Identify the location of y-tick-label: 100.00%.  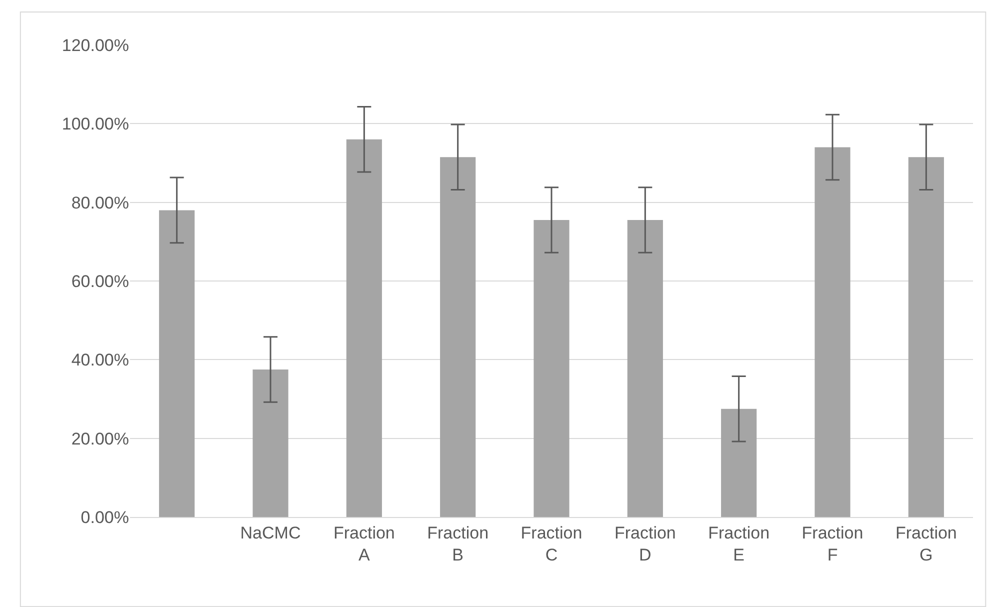
(95, 124).